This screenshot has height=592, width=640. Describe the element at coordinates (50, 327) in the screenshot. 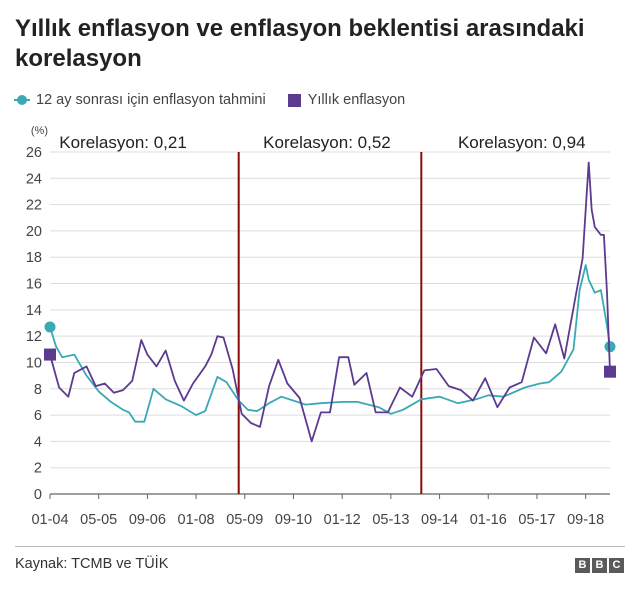

I see `expectation-start-point` at that location.